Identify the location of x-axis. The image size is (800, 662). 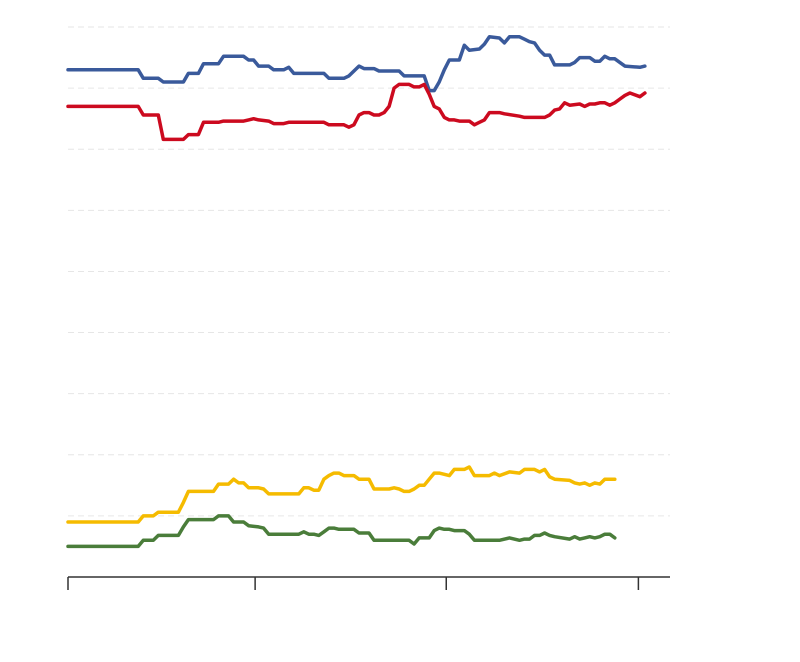
(368, 583).